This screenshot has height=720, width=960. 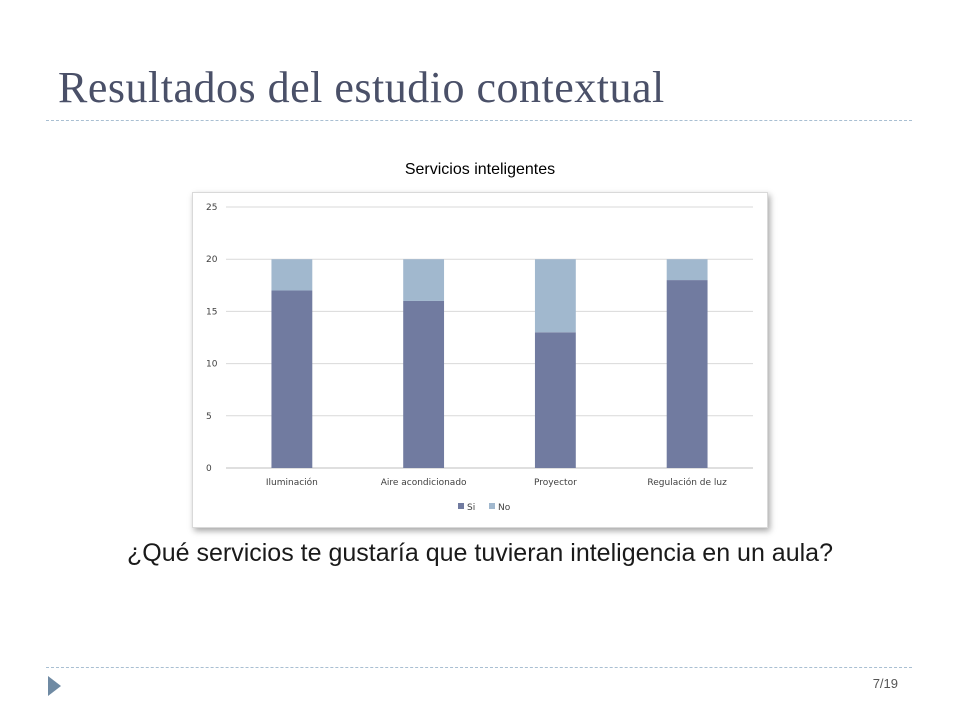 What do you see at coordinates (504, 508) in the screenshot?
I see `legend-label: No` at bounding box center [504, 508].